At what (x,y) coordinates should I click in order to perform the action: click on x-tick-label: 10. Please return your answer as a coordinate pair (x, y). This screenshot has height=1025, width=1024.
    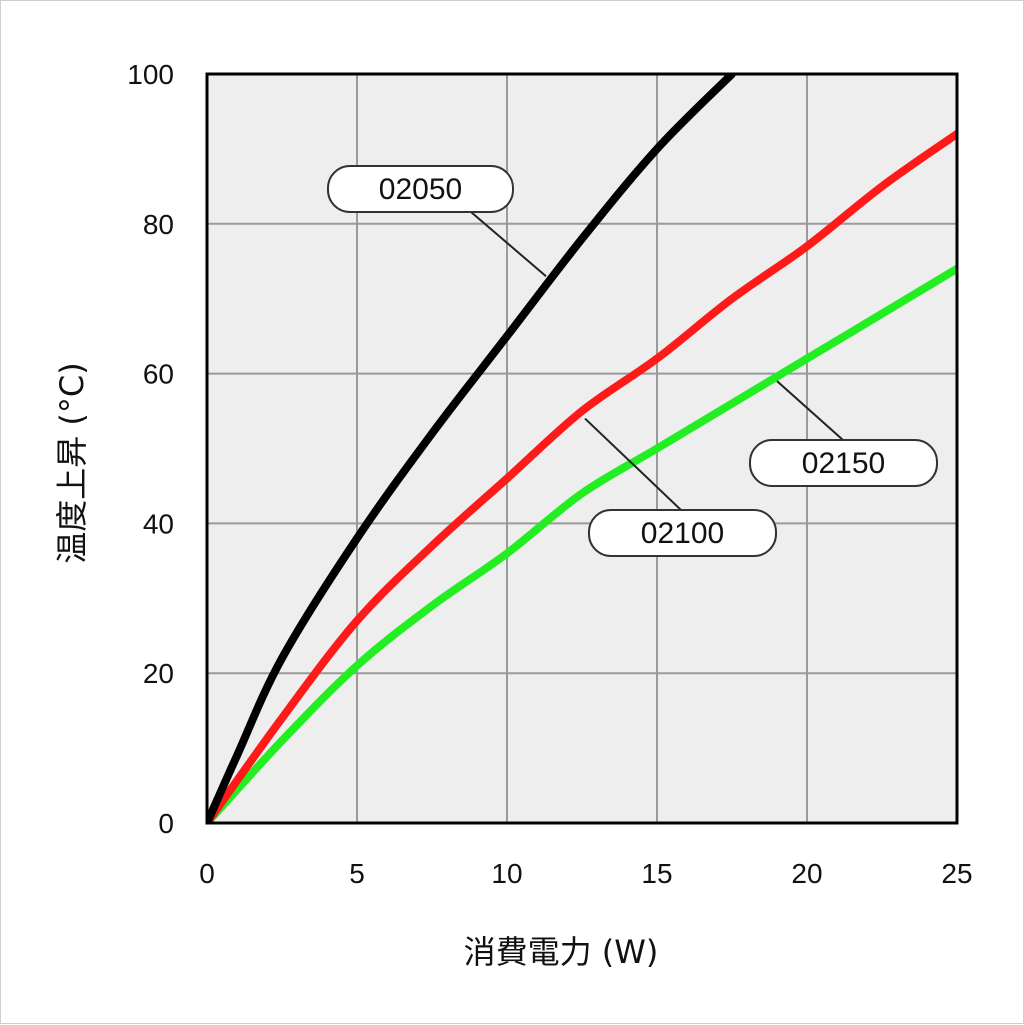
    Looking at the image, I should click on (506, 873).